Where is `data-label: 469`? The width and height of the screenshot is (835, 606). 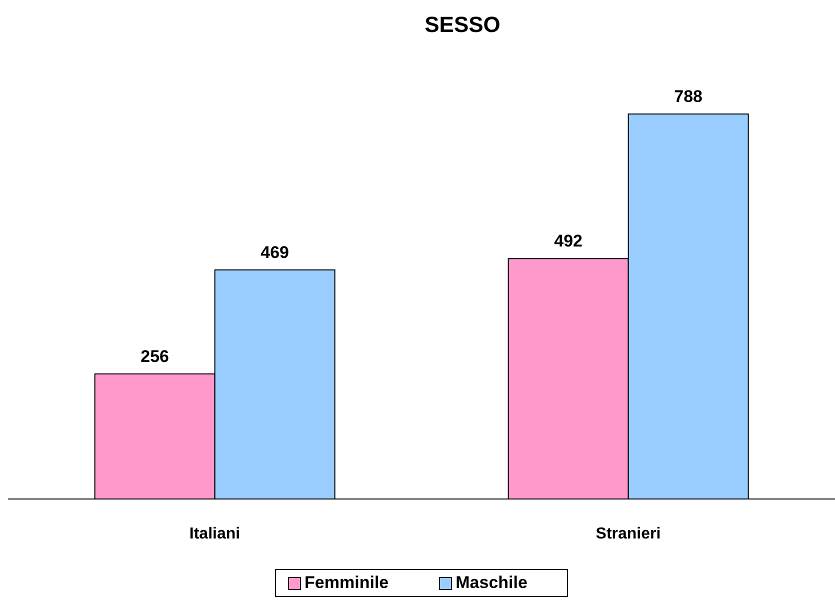 data-label: 469 is located at coordinates (275, 252).